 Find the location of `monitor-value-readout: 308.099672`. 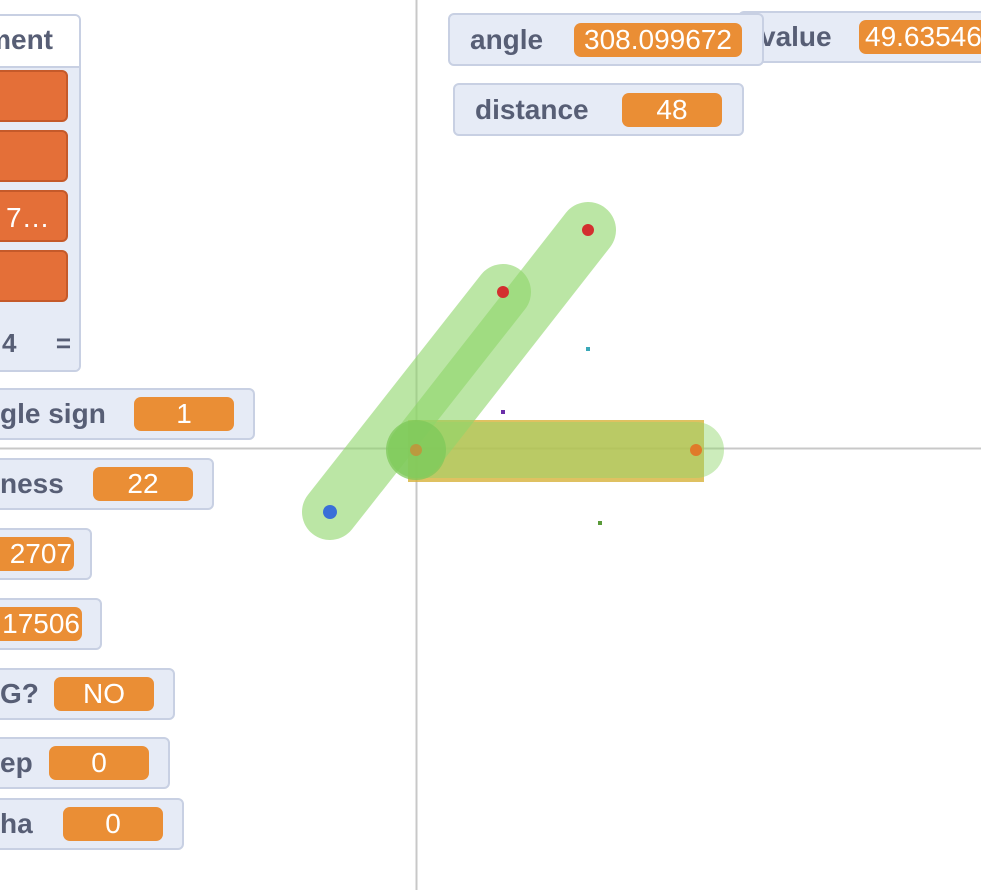

monitor-value-readout: 308.099672 is located at coordinates (658, 39).